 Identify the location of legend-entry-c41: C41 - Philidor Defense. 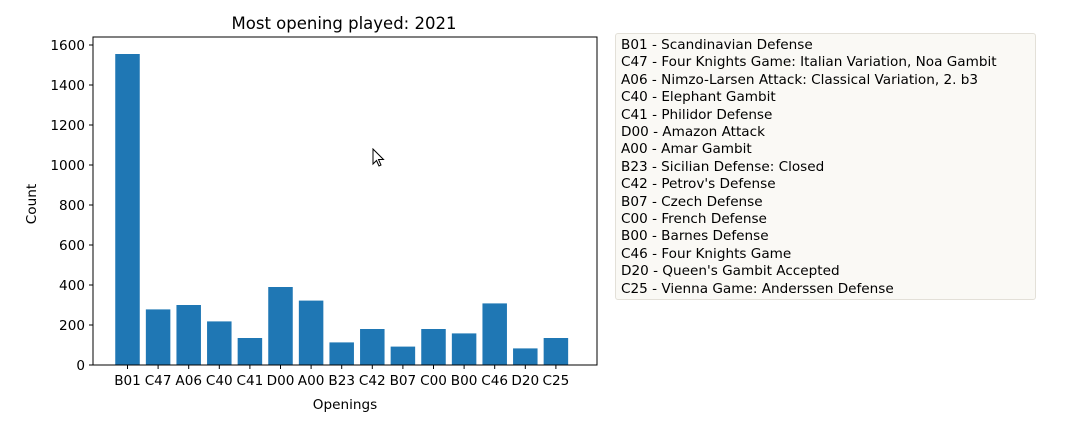
(697, 114).